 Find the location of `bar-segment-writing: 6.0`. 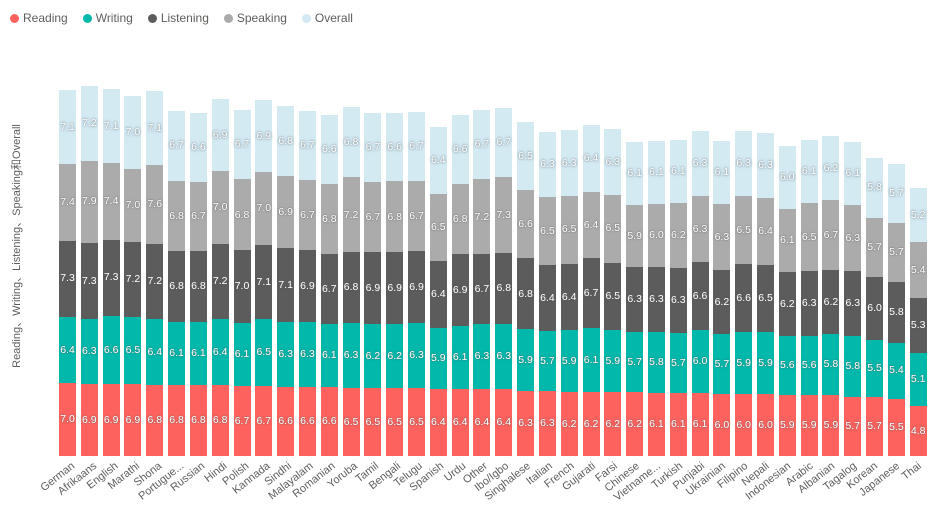

bar-segment-writing: 6.0 is located at coordinates (700, 361).